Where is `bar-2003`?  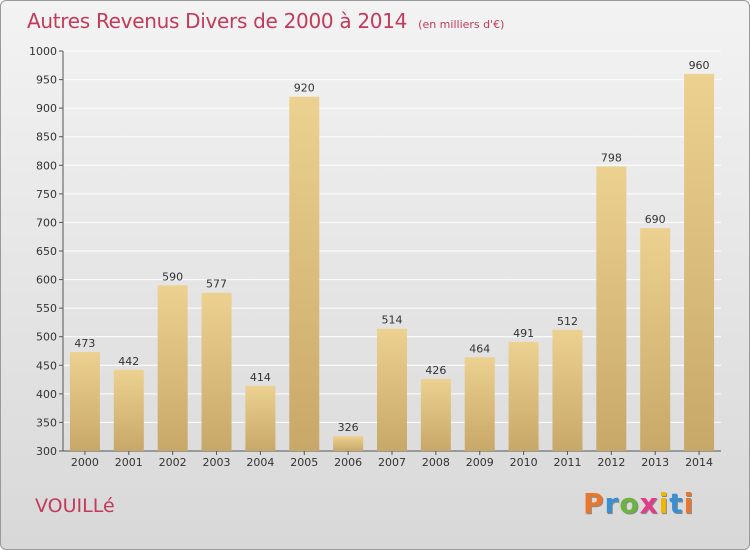 bar-2003 is located at coordinates (216, 371).